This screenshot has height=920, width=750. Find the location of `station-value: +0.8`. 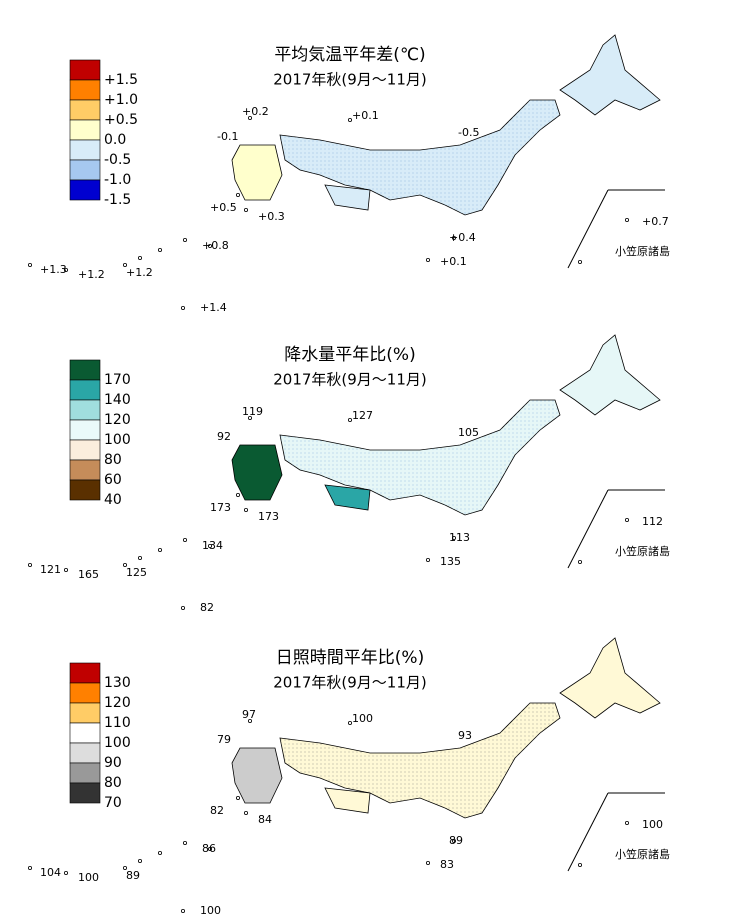

station-value: +0.8 is located at coordinates (215, 245).